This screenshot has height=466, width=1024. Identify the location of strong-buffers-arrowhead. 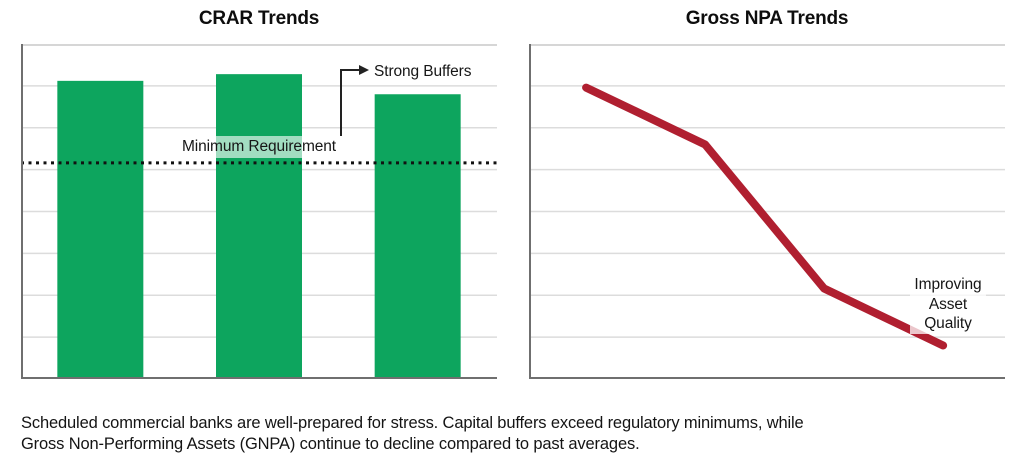
(364, 70).